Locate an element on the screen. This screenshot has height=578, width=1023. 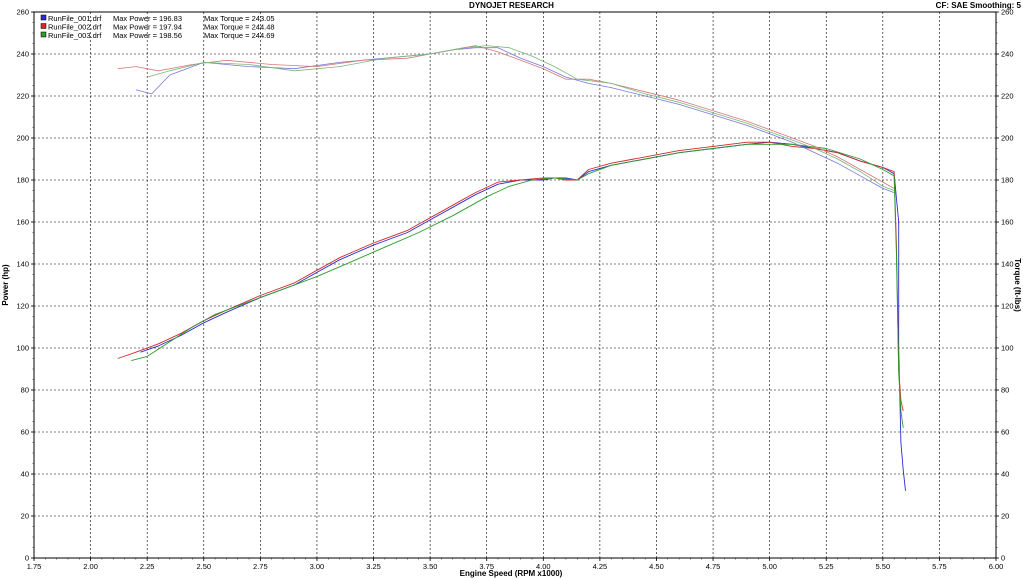
correction-factor-info: CF: SAE Smoothing: 5 is located at coordinates (978, 5).